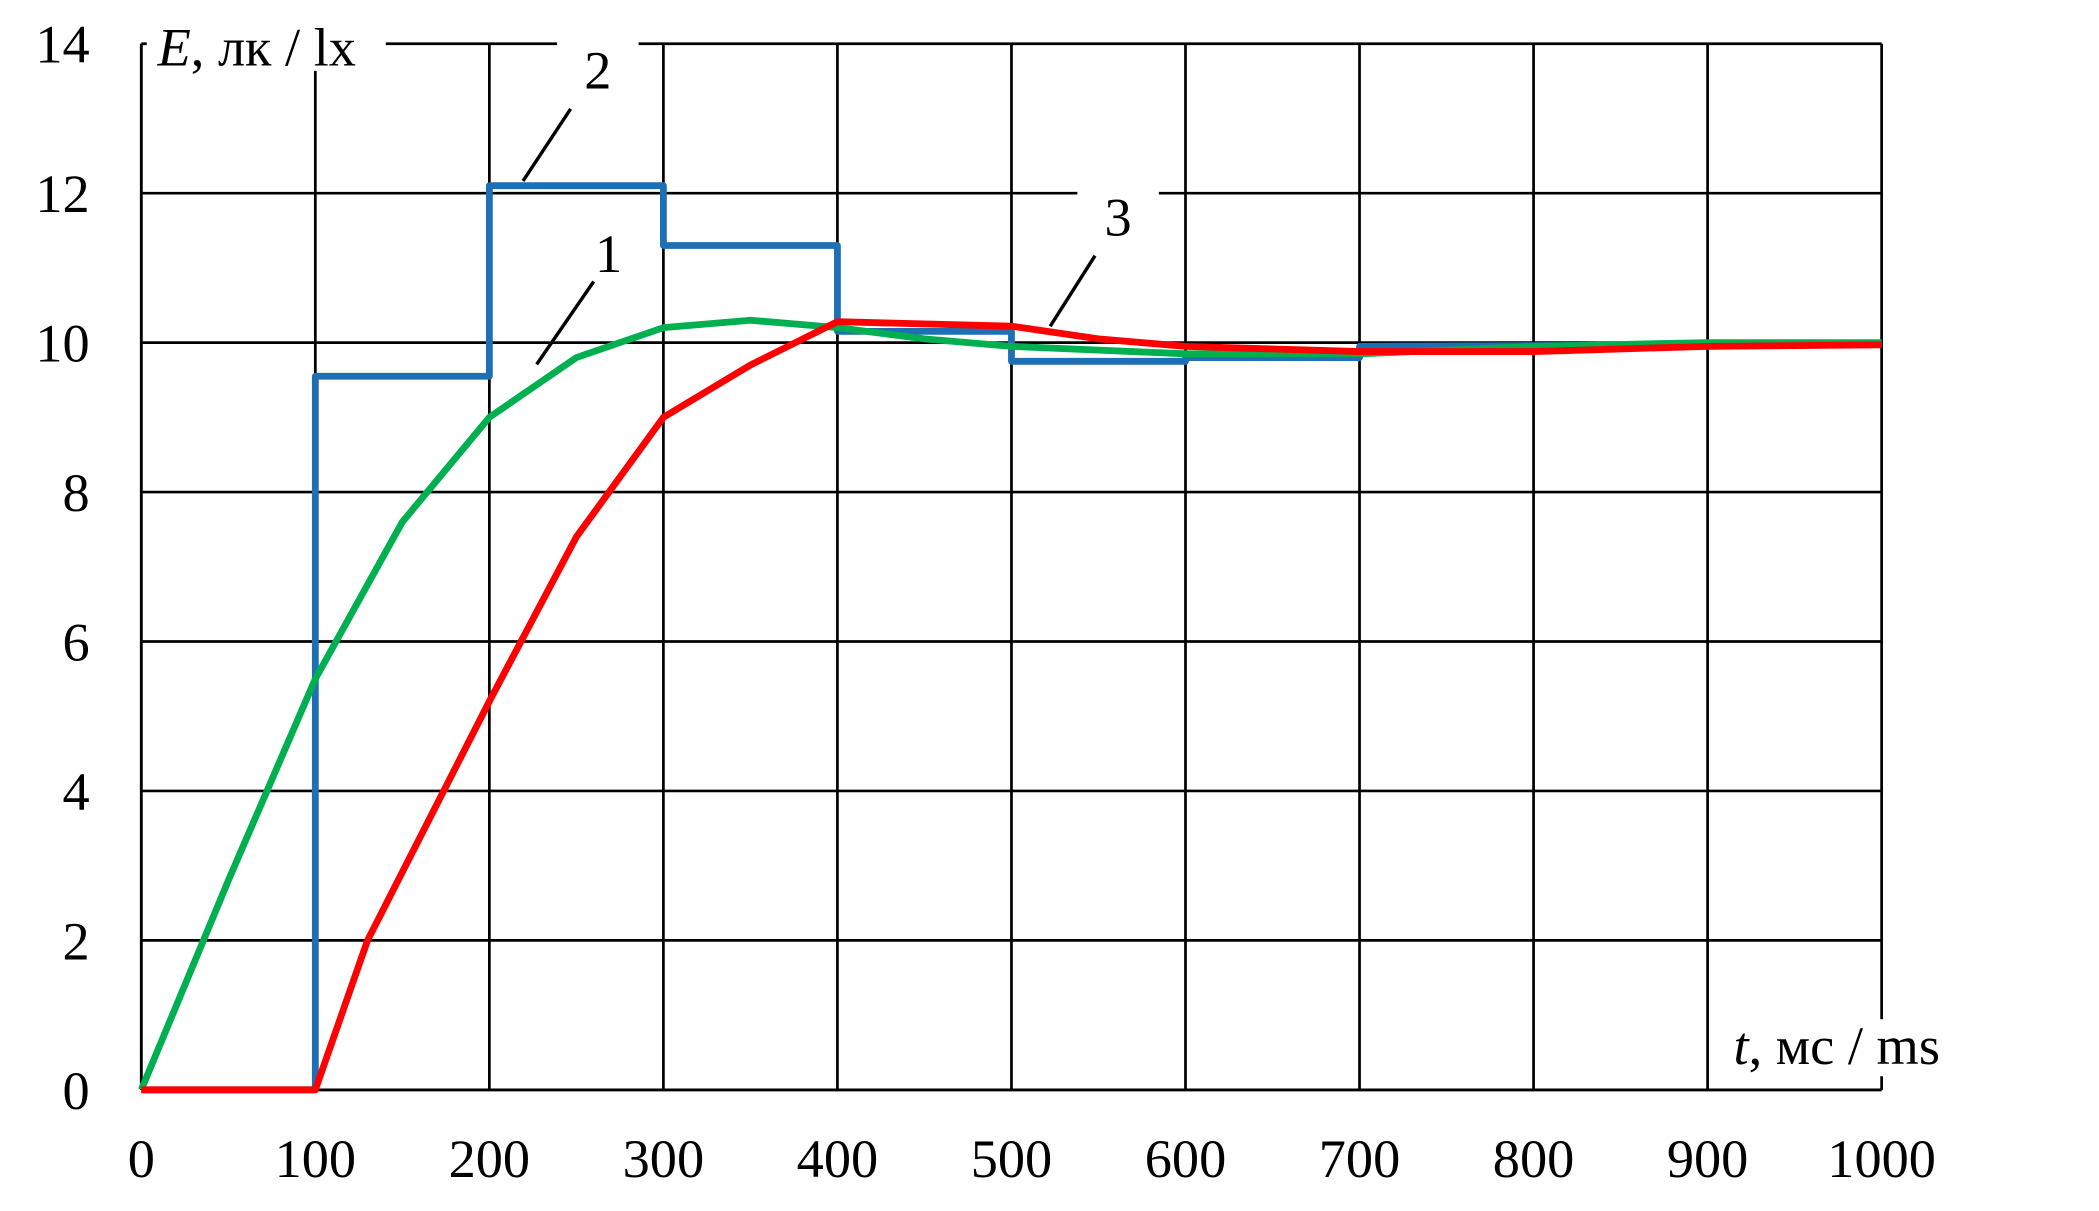 Image resolution: width=2099 pixels, height=1211 pixels. What do you see at coordinates (1360, 1159) in the screenshot?
I see `x-tick-label: 700` at bounding box center [1360, 1159].